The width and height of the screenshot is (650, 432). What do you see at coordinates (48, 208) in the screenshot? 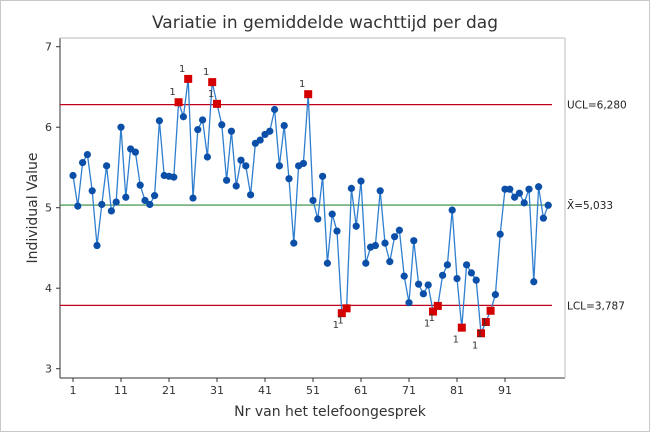
I see `y-tick-label: 5` at bounding box center [48, 208].